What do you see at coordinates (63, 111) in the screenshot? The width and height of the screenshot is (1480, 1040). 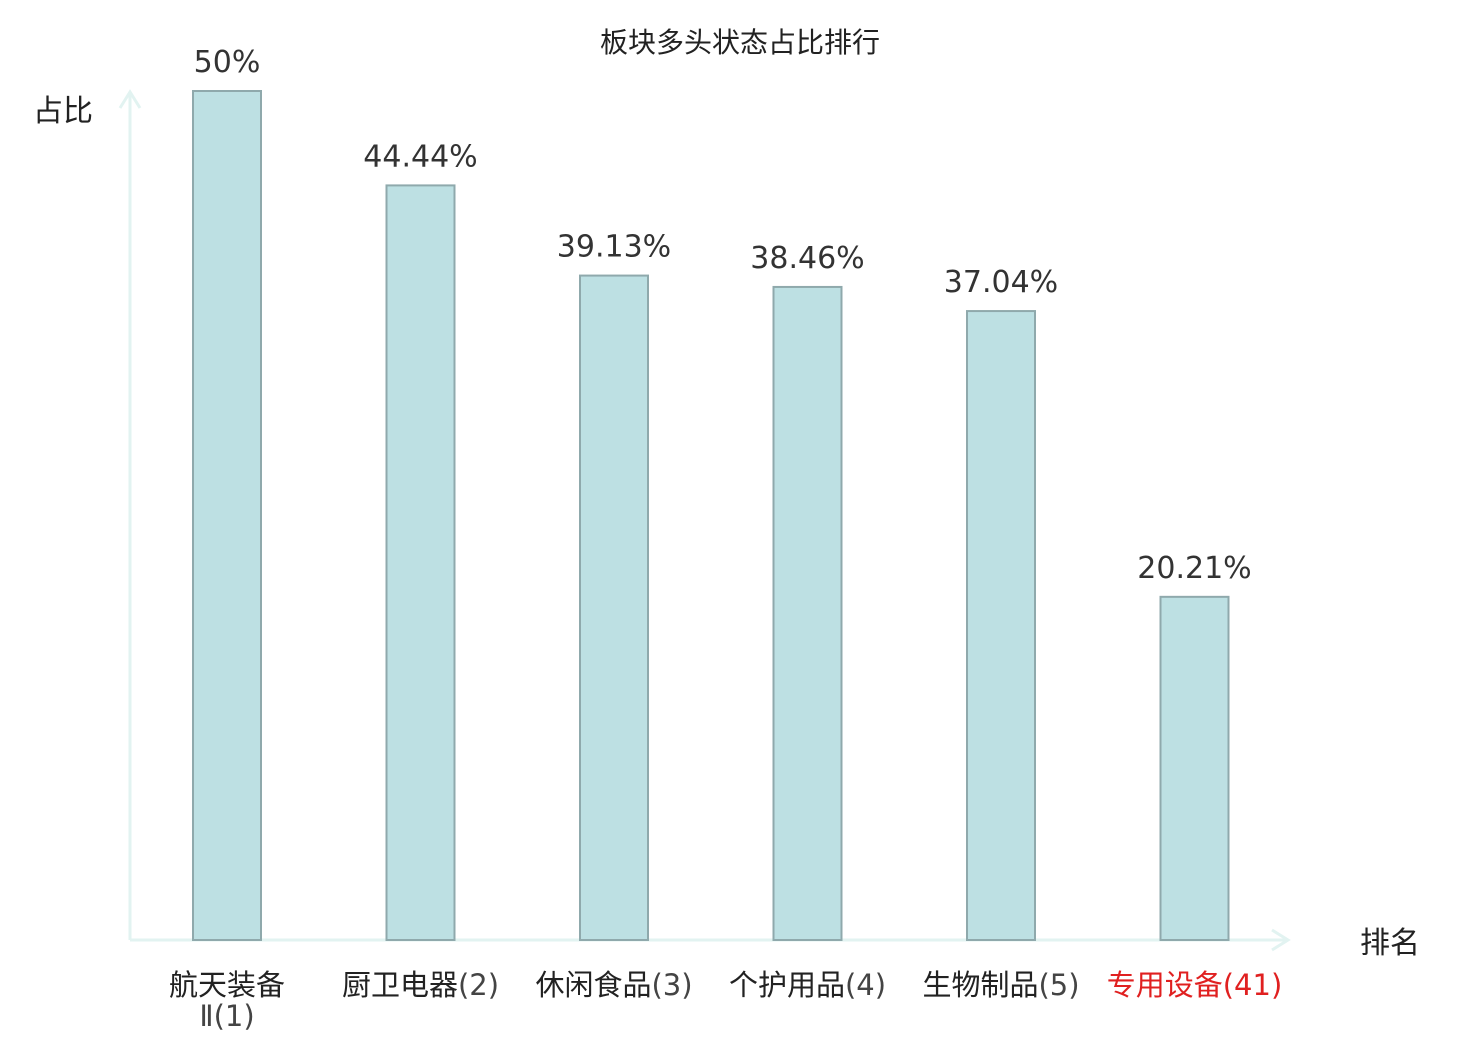 I see `y-axis-label: 占比` at bounding box center [63, 111].